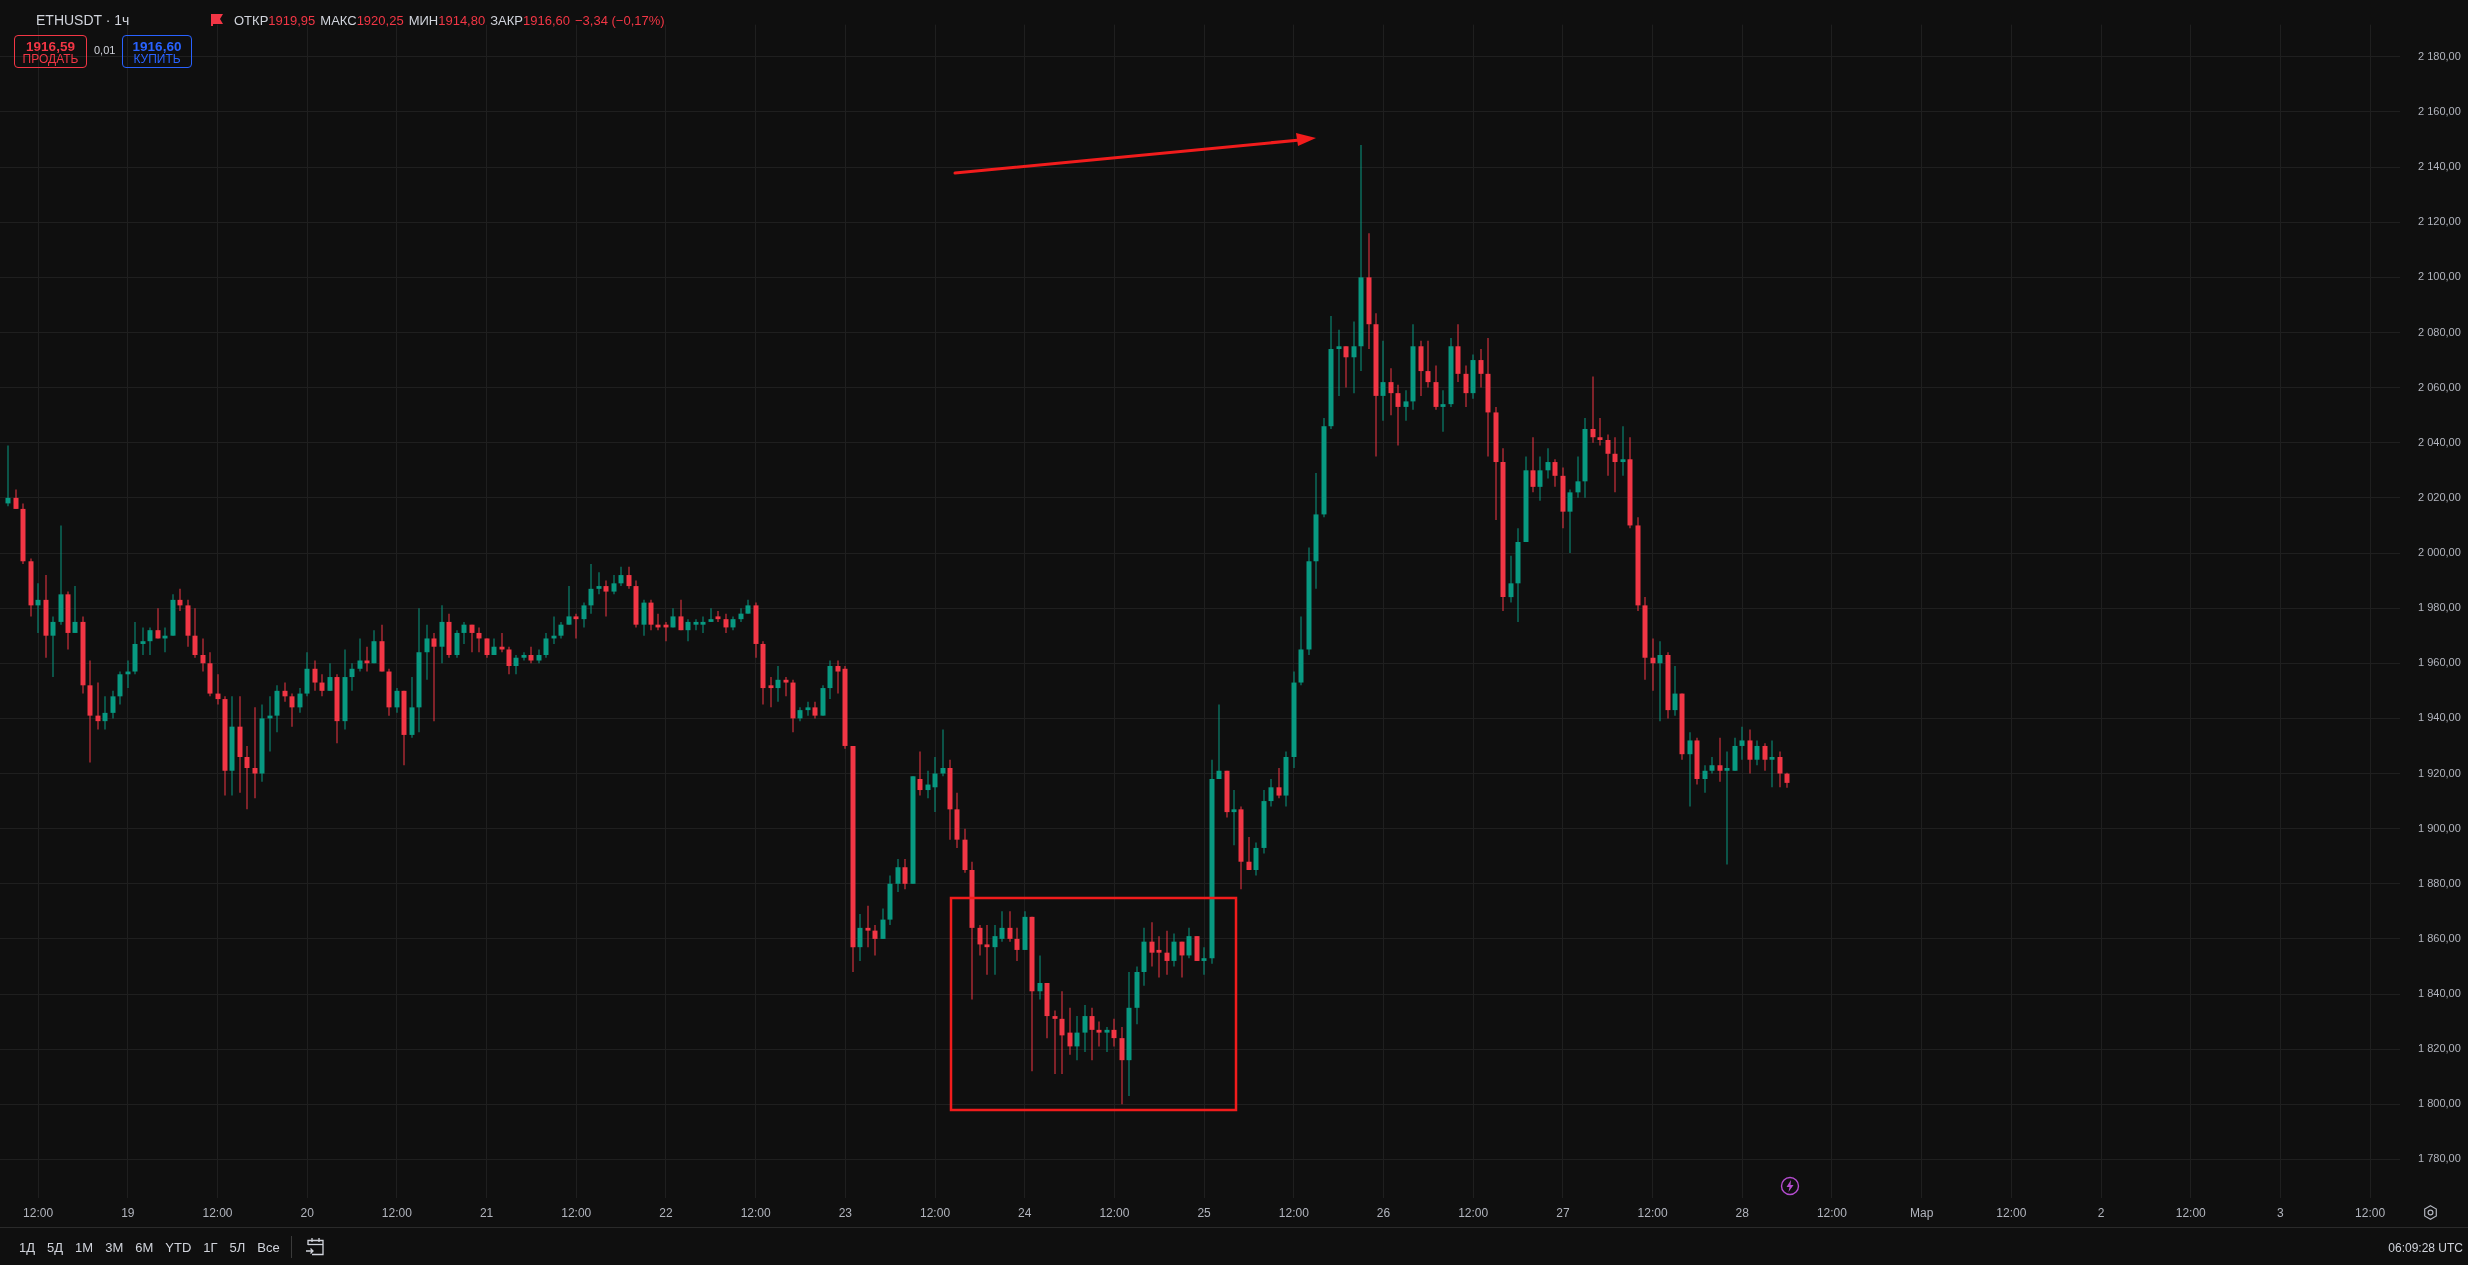  Describe the element at coordinates (486, 1212) in the screenshot. I see `x-tick-label: 21` at that location.